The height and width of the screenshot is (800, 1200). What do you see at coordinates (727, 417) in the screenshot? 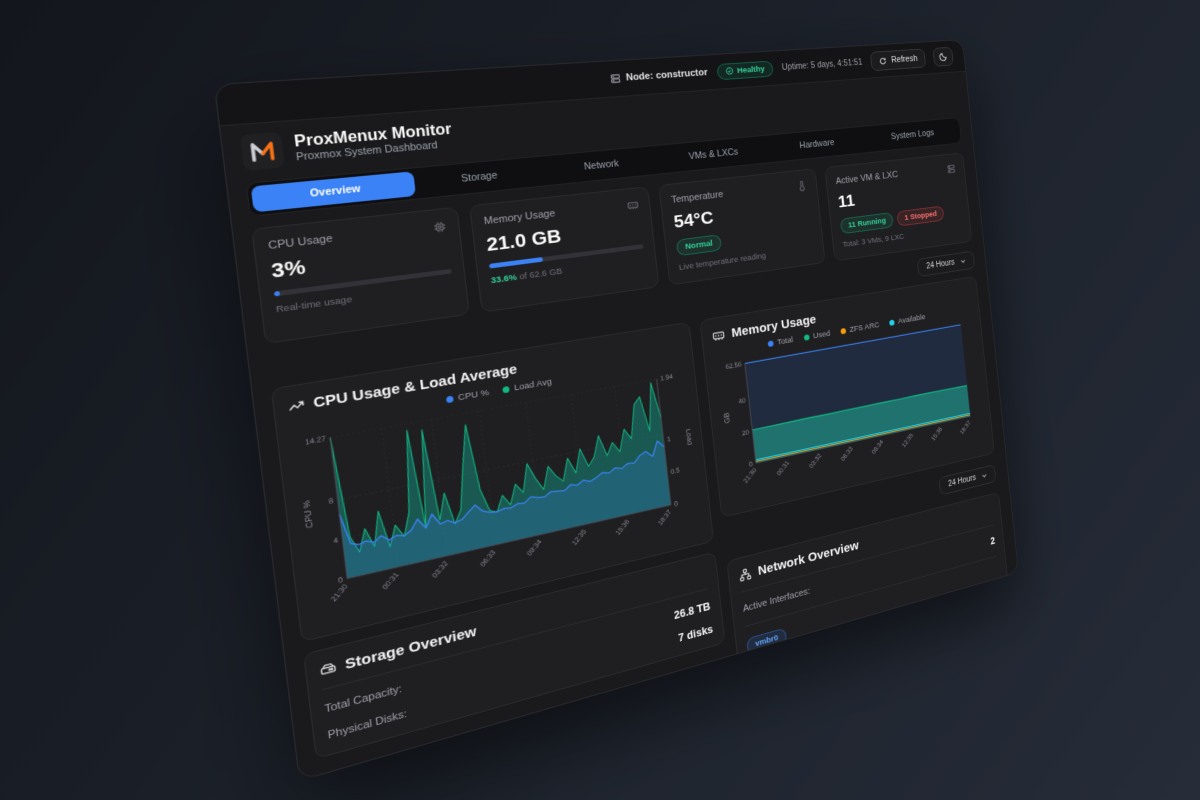
I see `svg-text: GB` at bounding box center [727, 417].